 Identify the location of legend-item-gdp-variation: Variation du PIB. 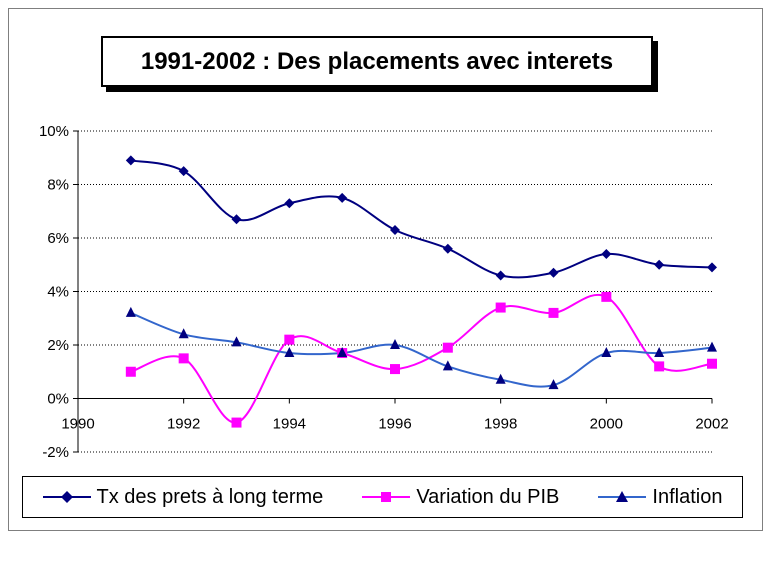
(460, 497).